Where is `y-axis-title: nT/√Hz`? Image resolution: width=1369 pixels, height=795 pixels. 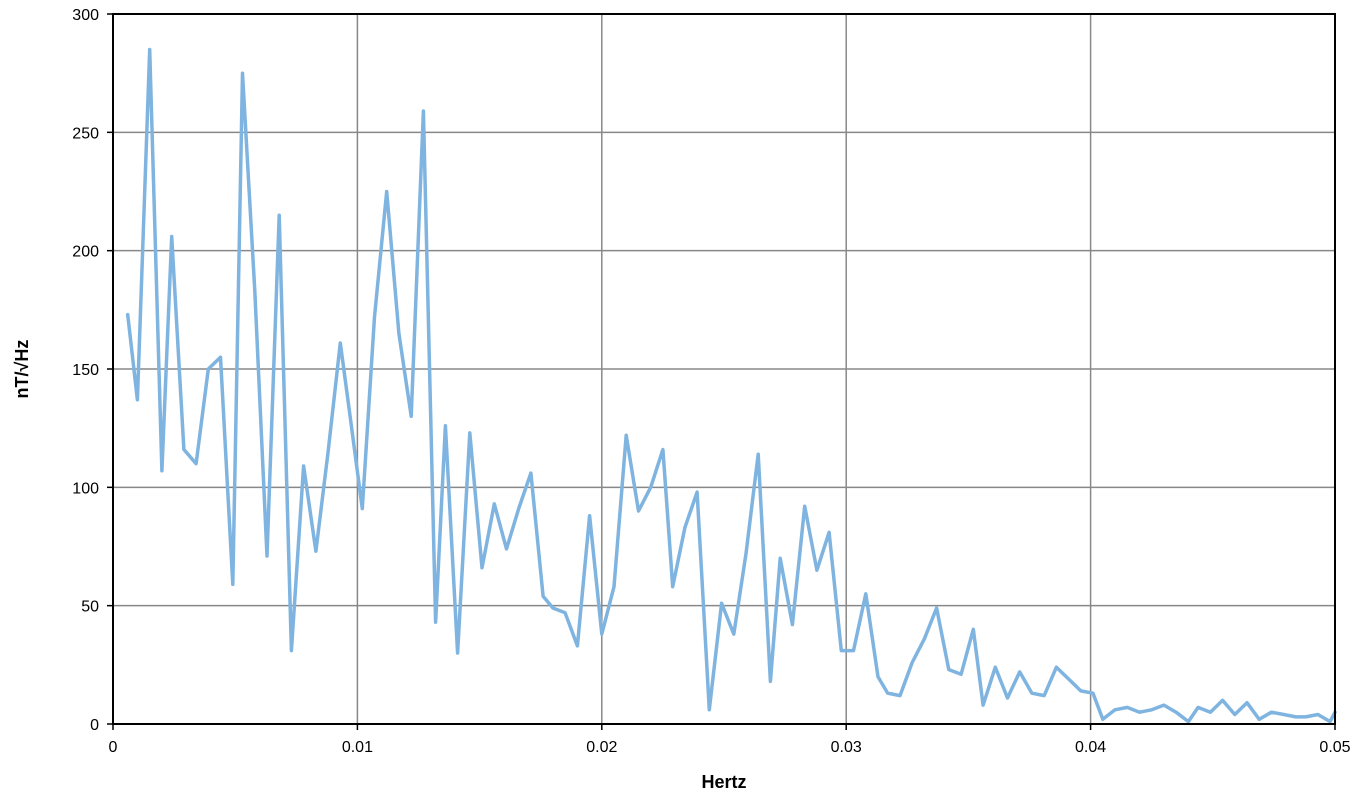 y-axis-title: nT/√Hz is located at coordinates (22, 369).